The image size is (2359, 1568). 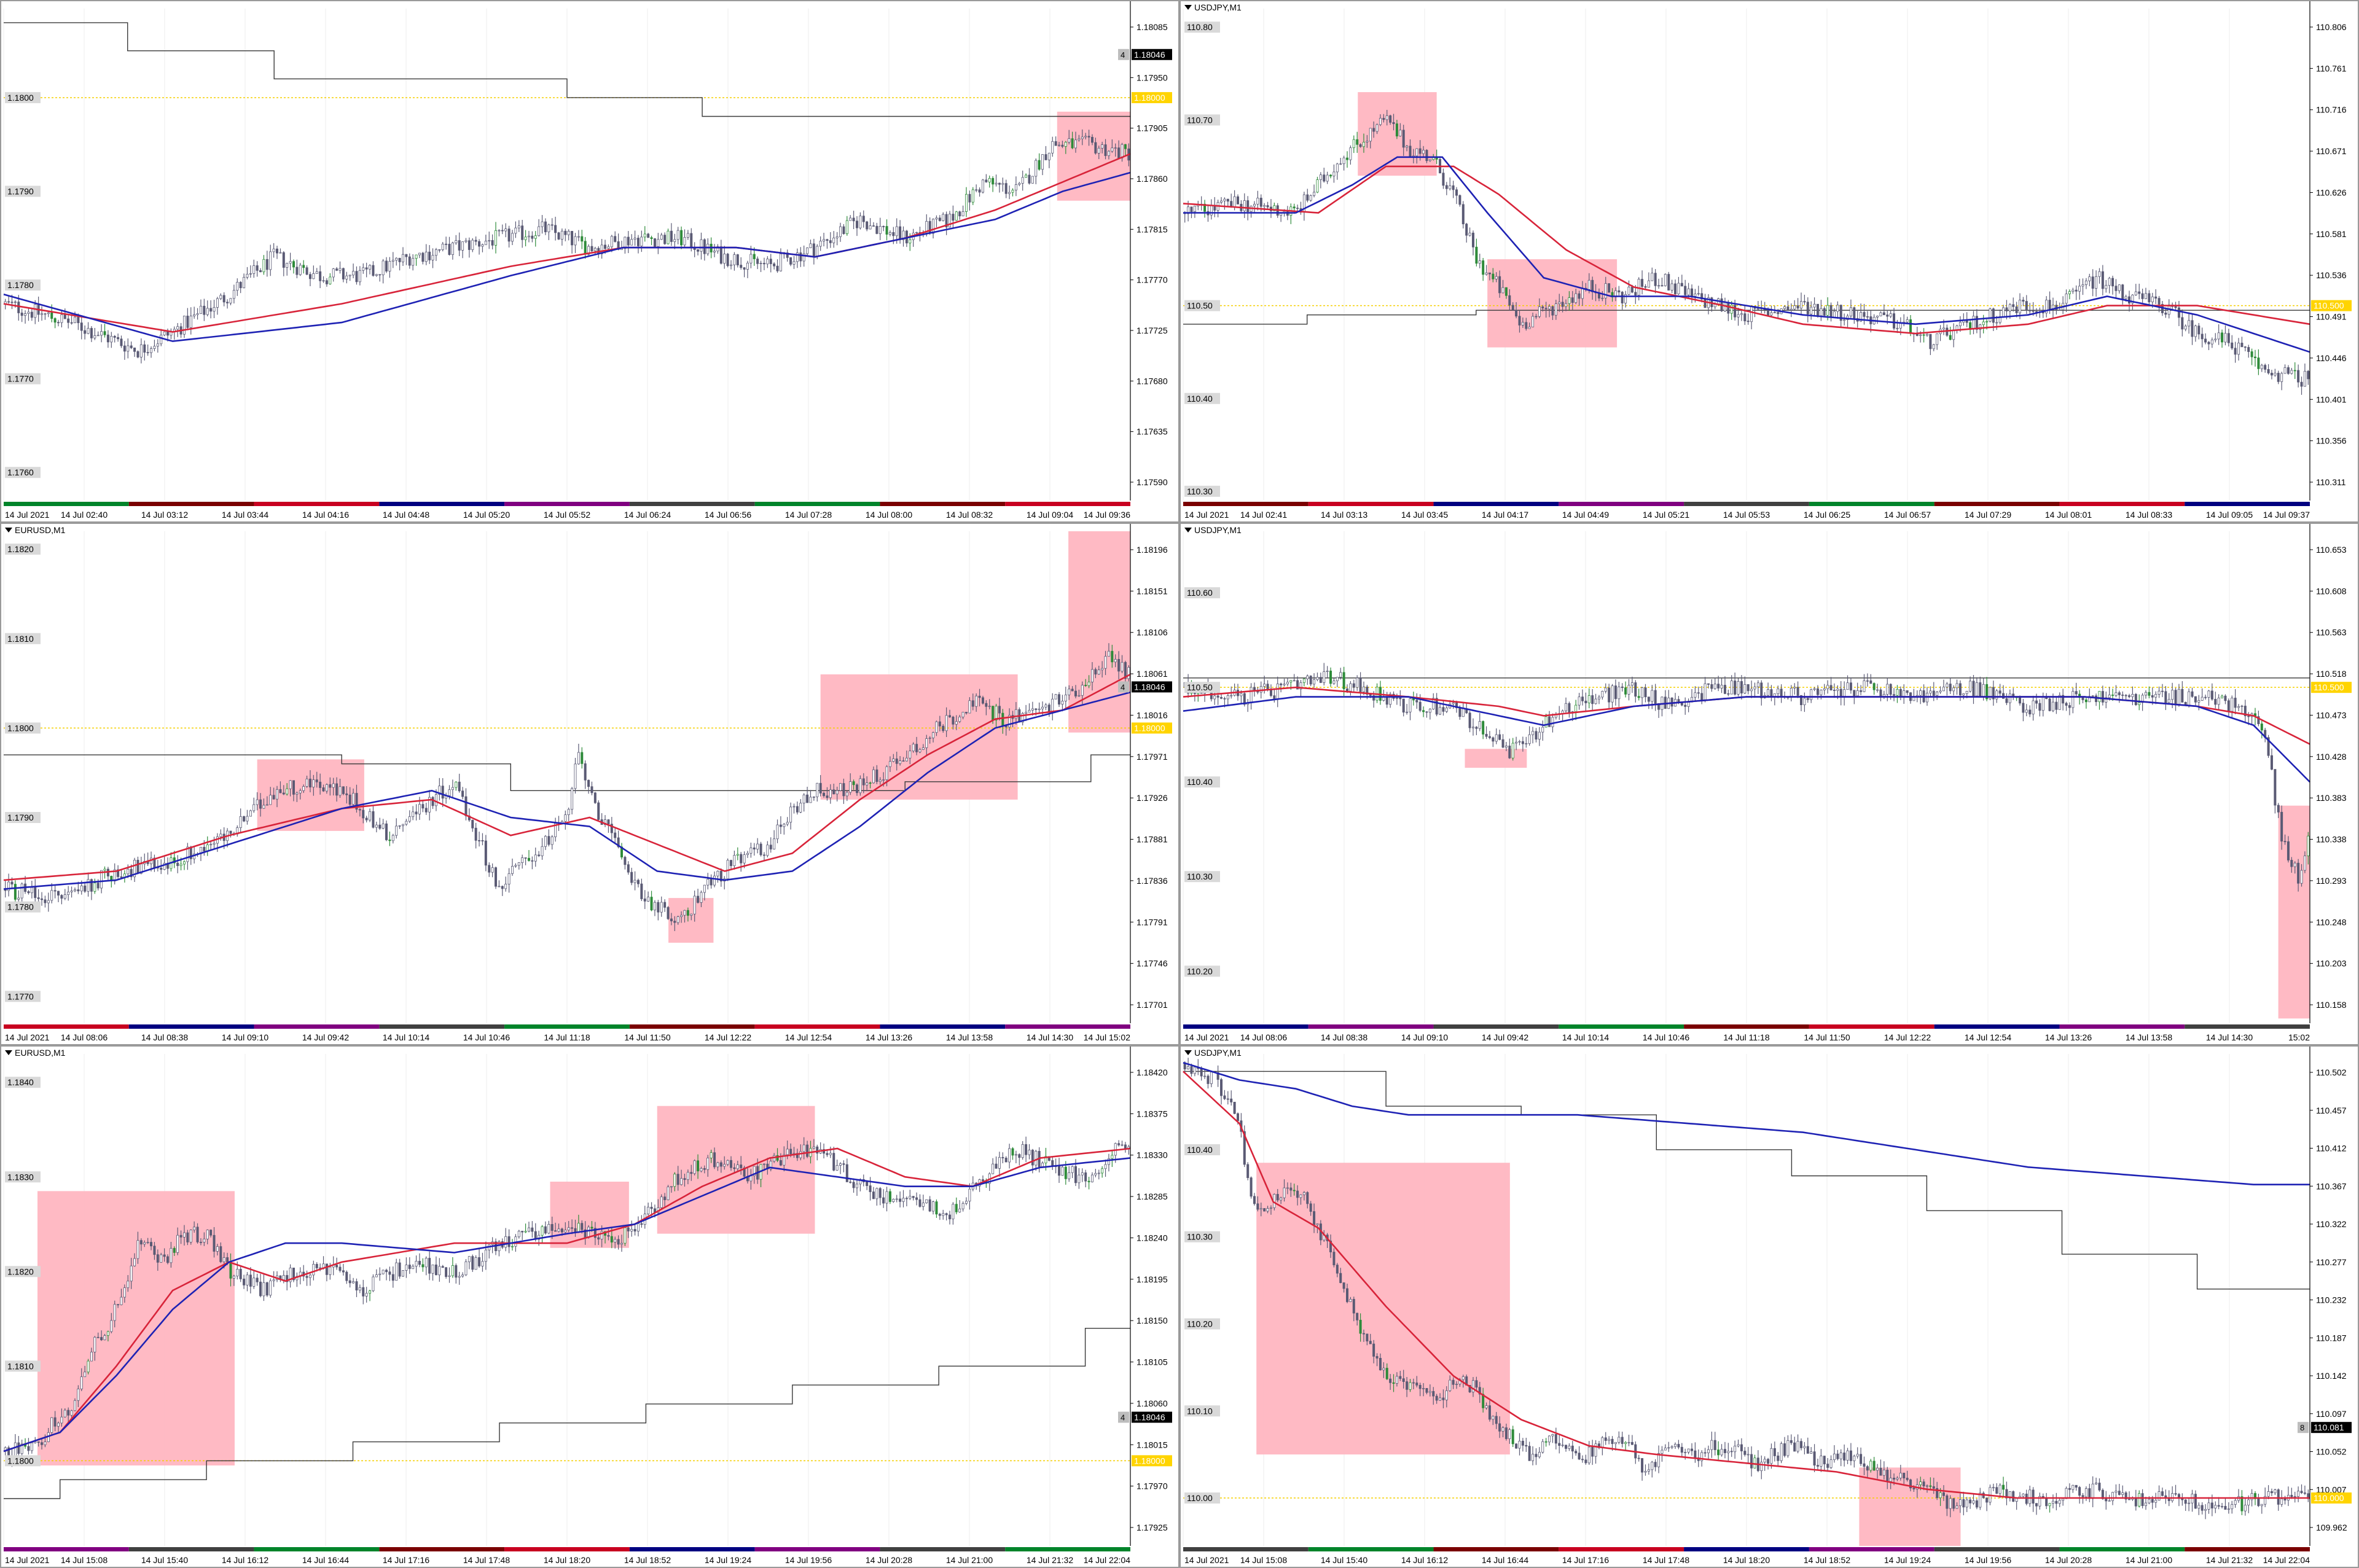 What do you see at coordinates (2329, 306) in the screenshot?
I see `svg-text: 110.500` at bounding box center [2329, 306].